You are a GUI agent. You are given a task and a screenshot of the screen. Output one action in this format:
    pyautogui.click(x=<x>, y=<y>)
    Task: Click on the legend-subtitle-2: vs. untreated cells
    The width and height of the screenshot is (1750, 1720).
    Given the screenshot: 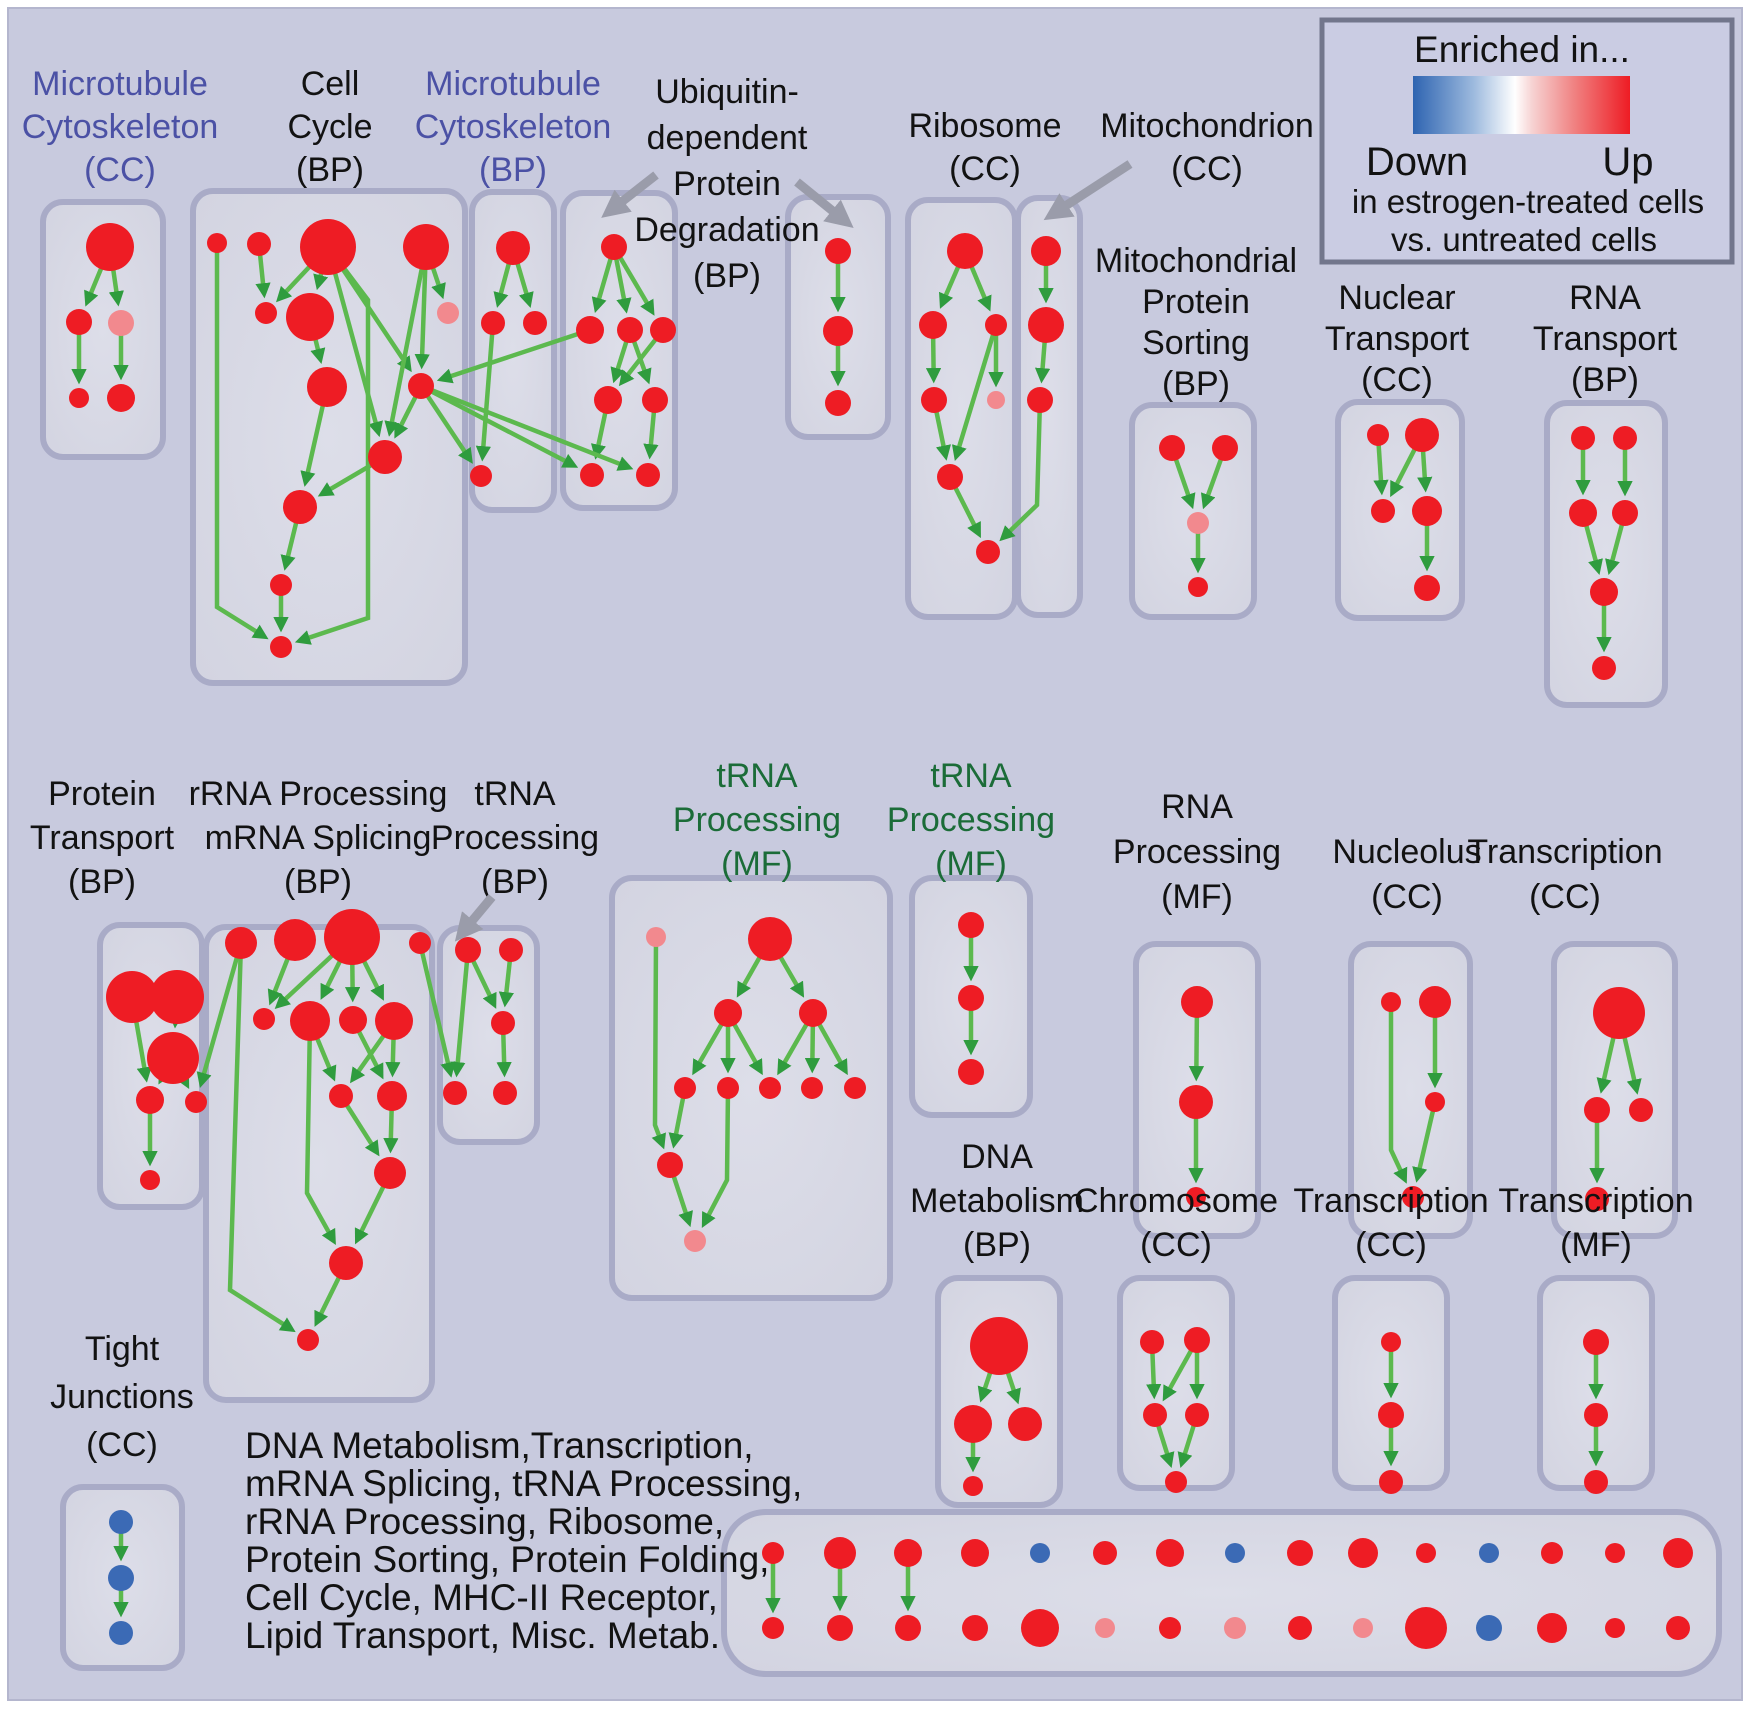 What is the action you would take?
    pyautogui.click(x=1524, y=239)
    